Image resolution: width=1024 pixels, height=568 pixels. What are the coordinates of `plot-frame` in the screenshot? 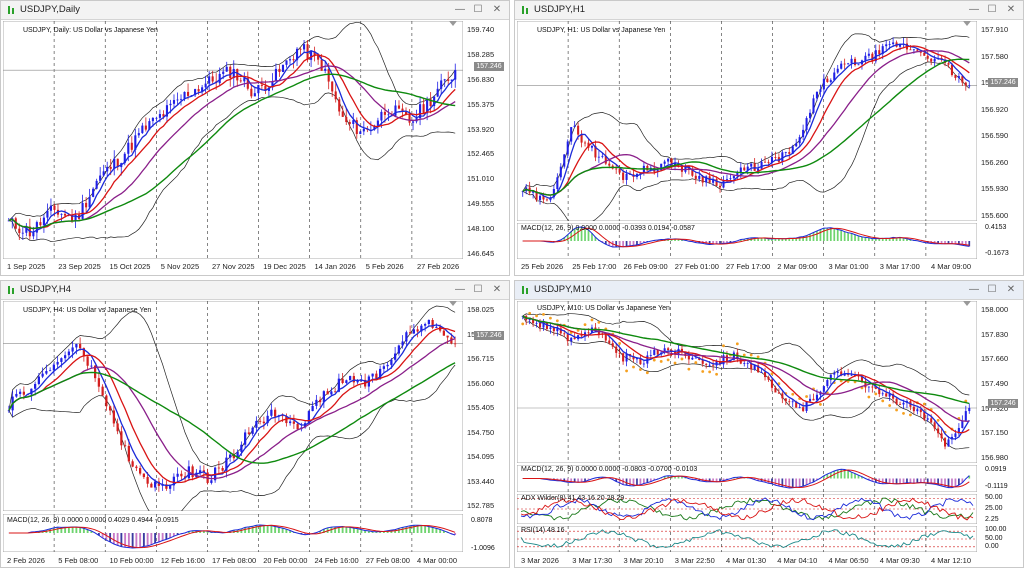 It's located at (747, 382).